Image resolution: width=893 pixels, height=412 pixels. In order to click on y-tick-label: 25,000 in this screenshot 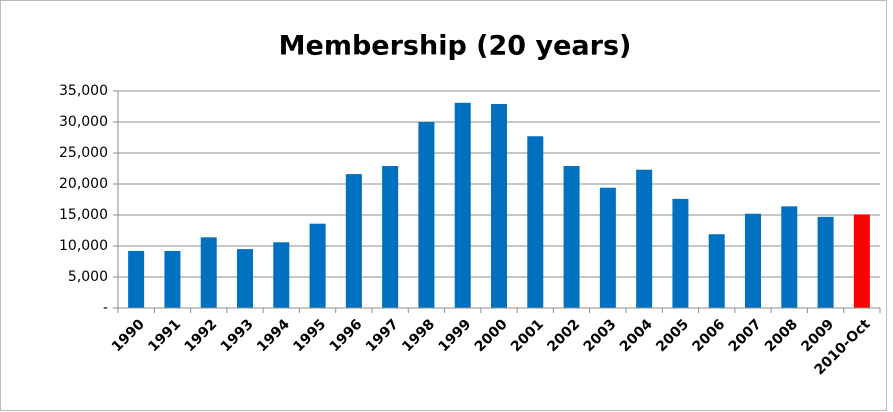, I will do `click(83, 153)`.